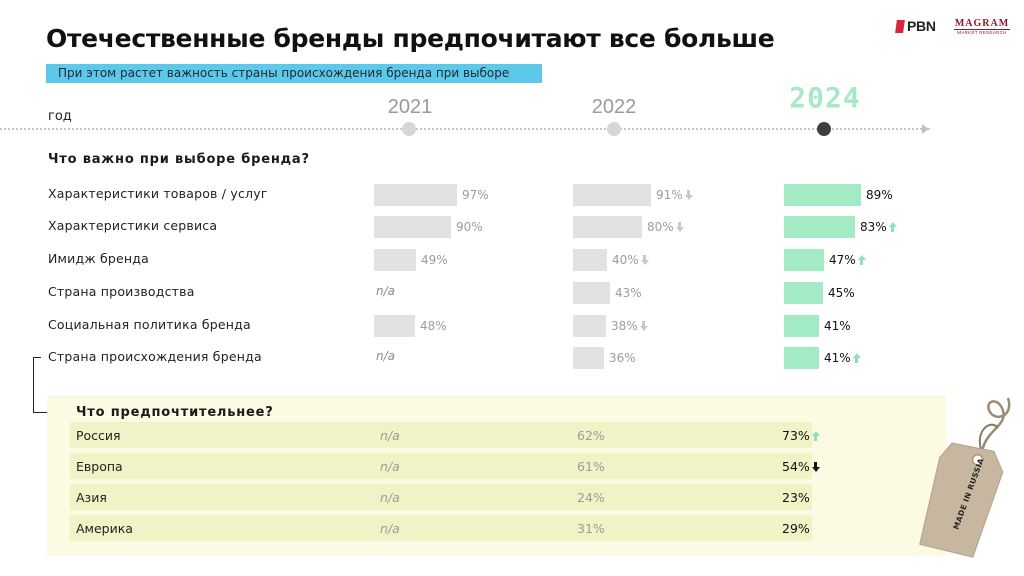 Image resolution: width=1024 pixels, height=576 pixels. I want to click on value-text: 43%, so click(628, 293).